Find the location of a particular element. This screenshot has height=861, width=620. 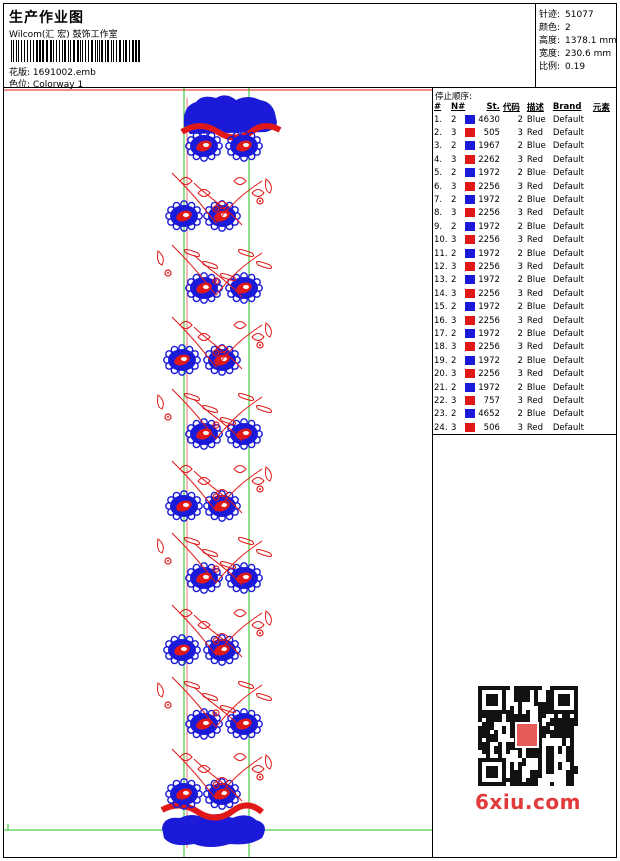

table-row: 6. 3 2256 3 Red Default is located at coordinates (522, 186).